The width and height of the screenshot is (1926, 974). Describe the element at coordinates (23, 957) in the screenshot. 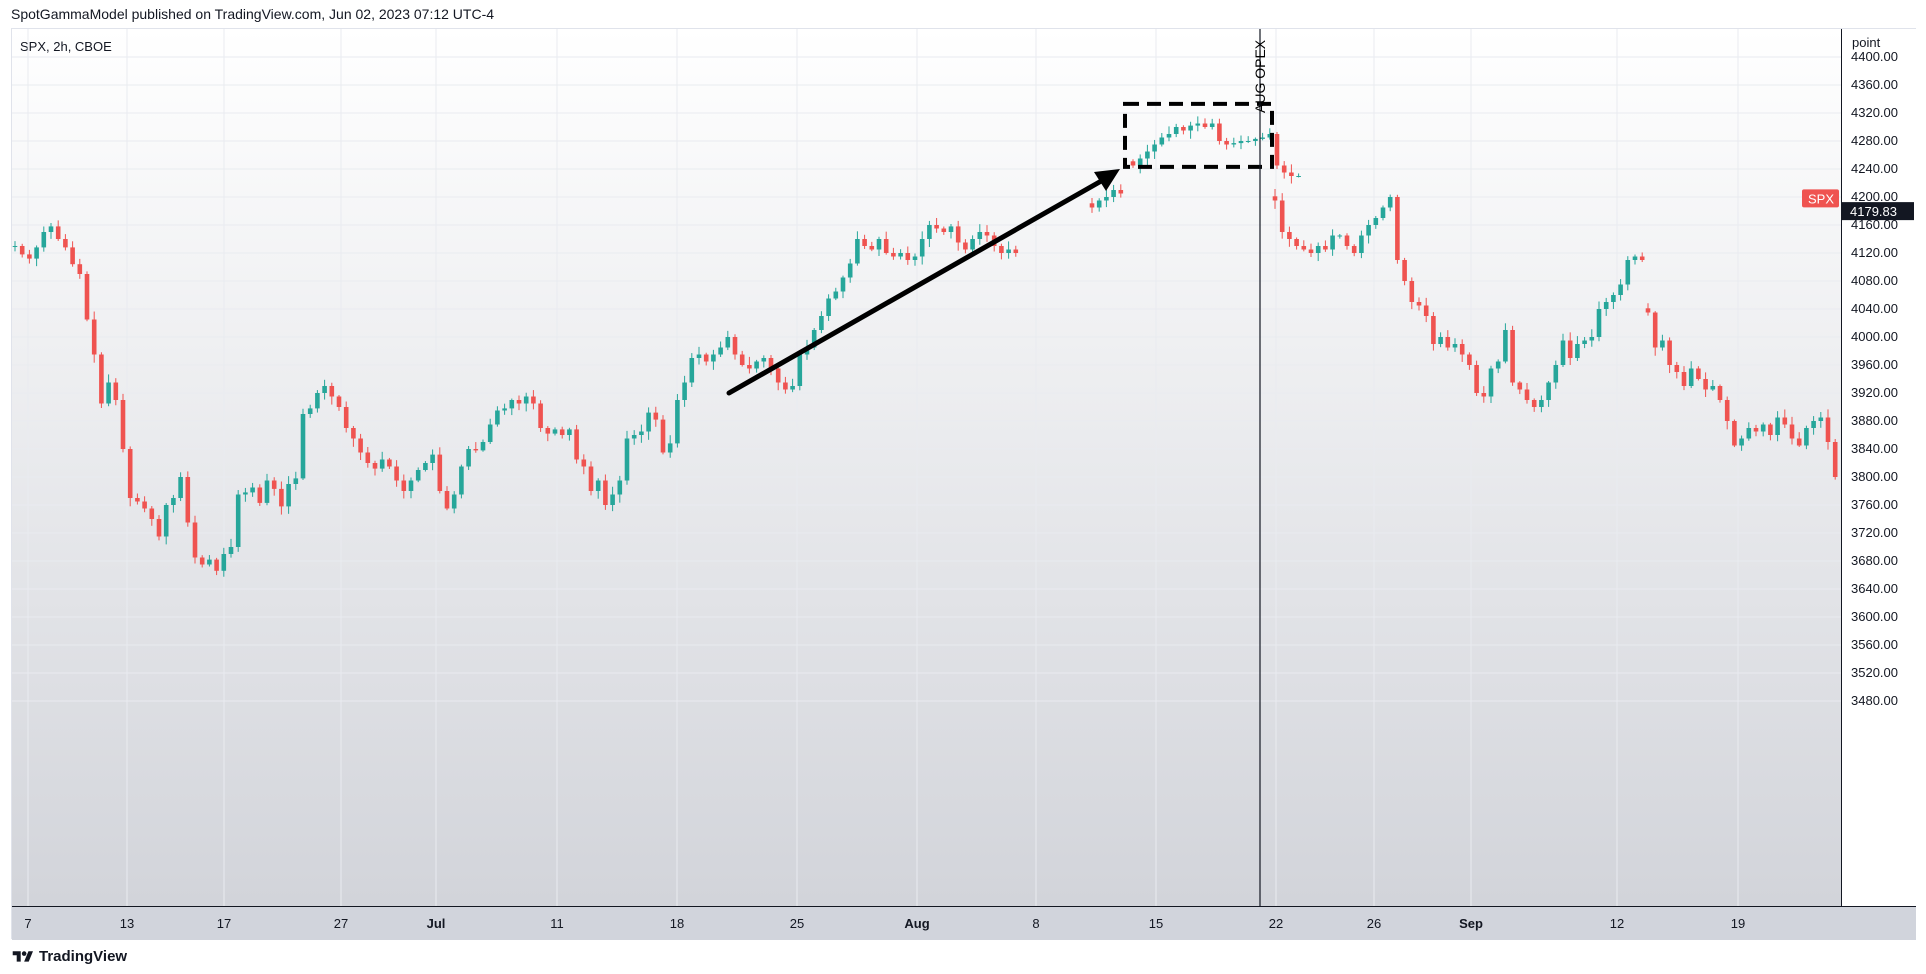

I see `tradingview-logo-icon` at that location.